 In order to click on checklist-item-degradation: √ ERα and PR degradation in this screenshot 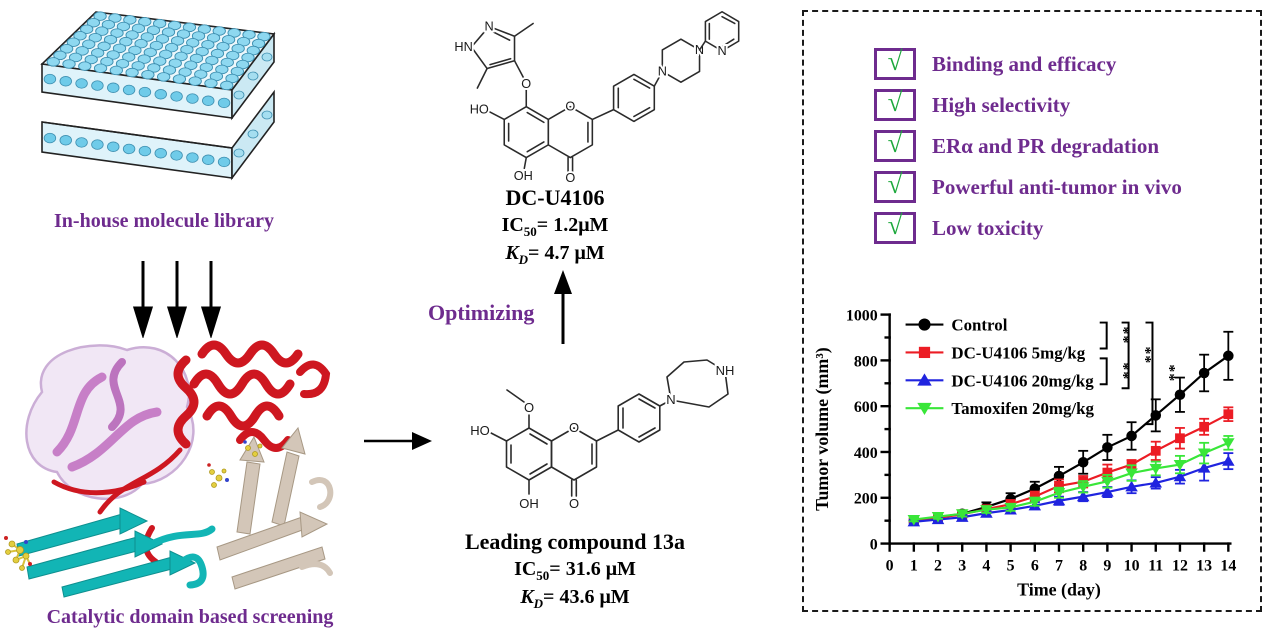, I will do `click(1028, 144)`.